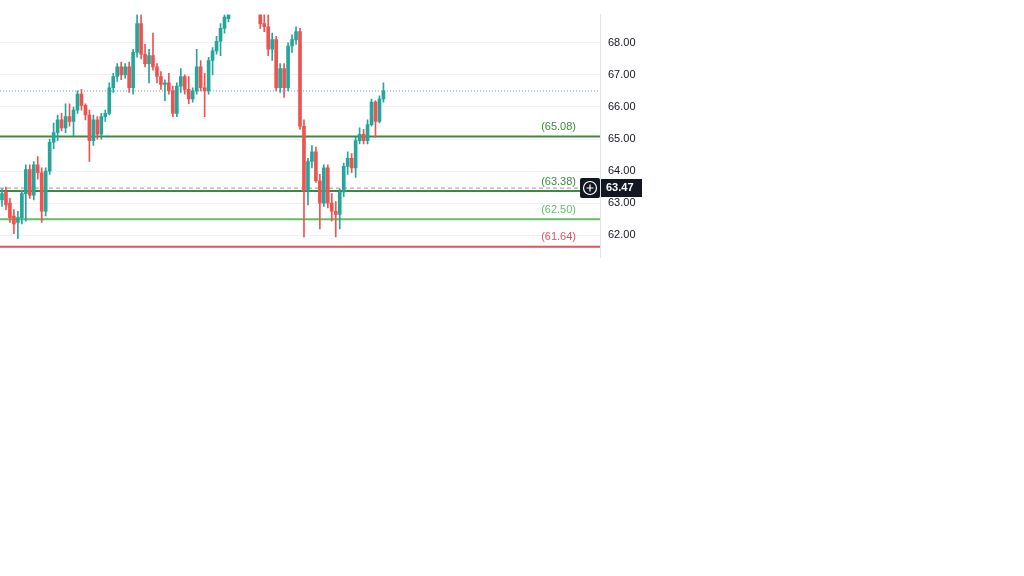 Image resolution: width=1024 pixels, height=576 pixels. I want to click on y-tick-label: 68.00, so click(622, 41).